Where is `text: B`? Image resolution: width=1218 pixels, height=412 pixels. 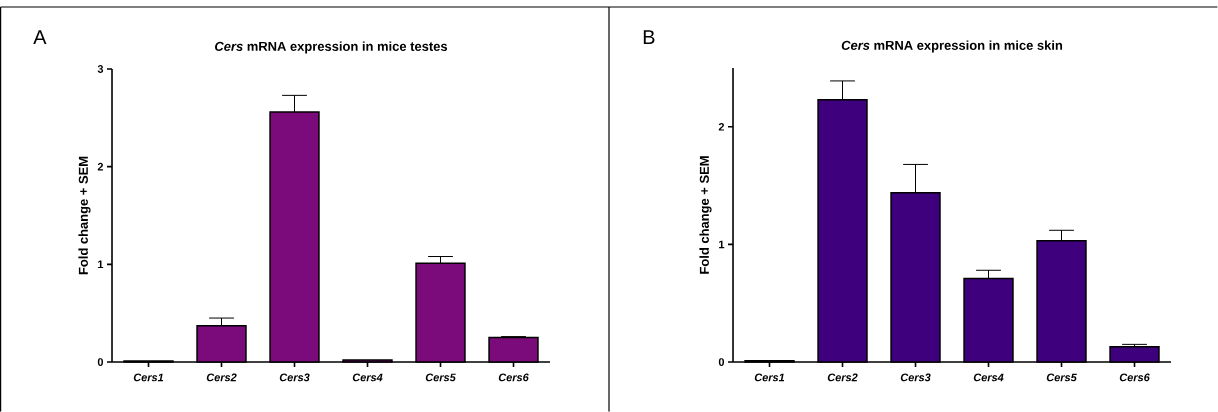 text: B is located at coordinates (649, 37).